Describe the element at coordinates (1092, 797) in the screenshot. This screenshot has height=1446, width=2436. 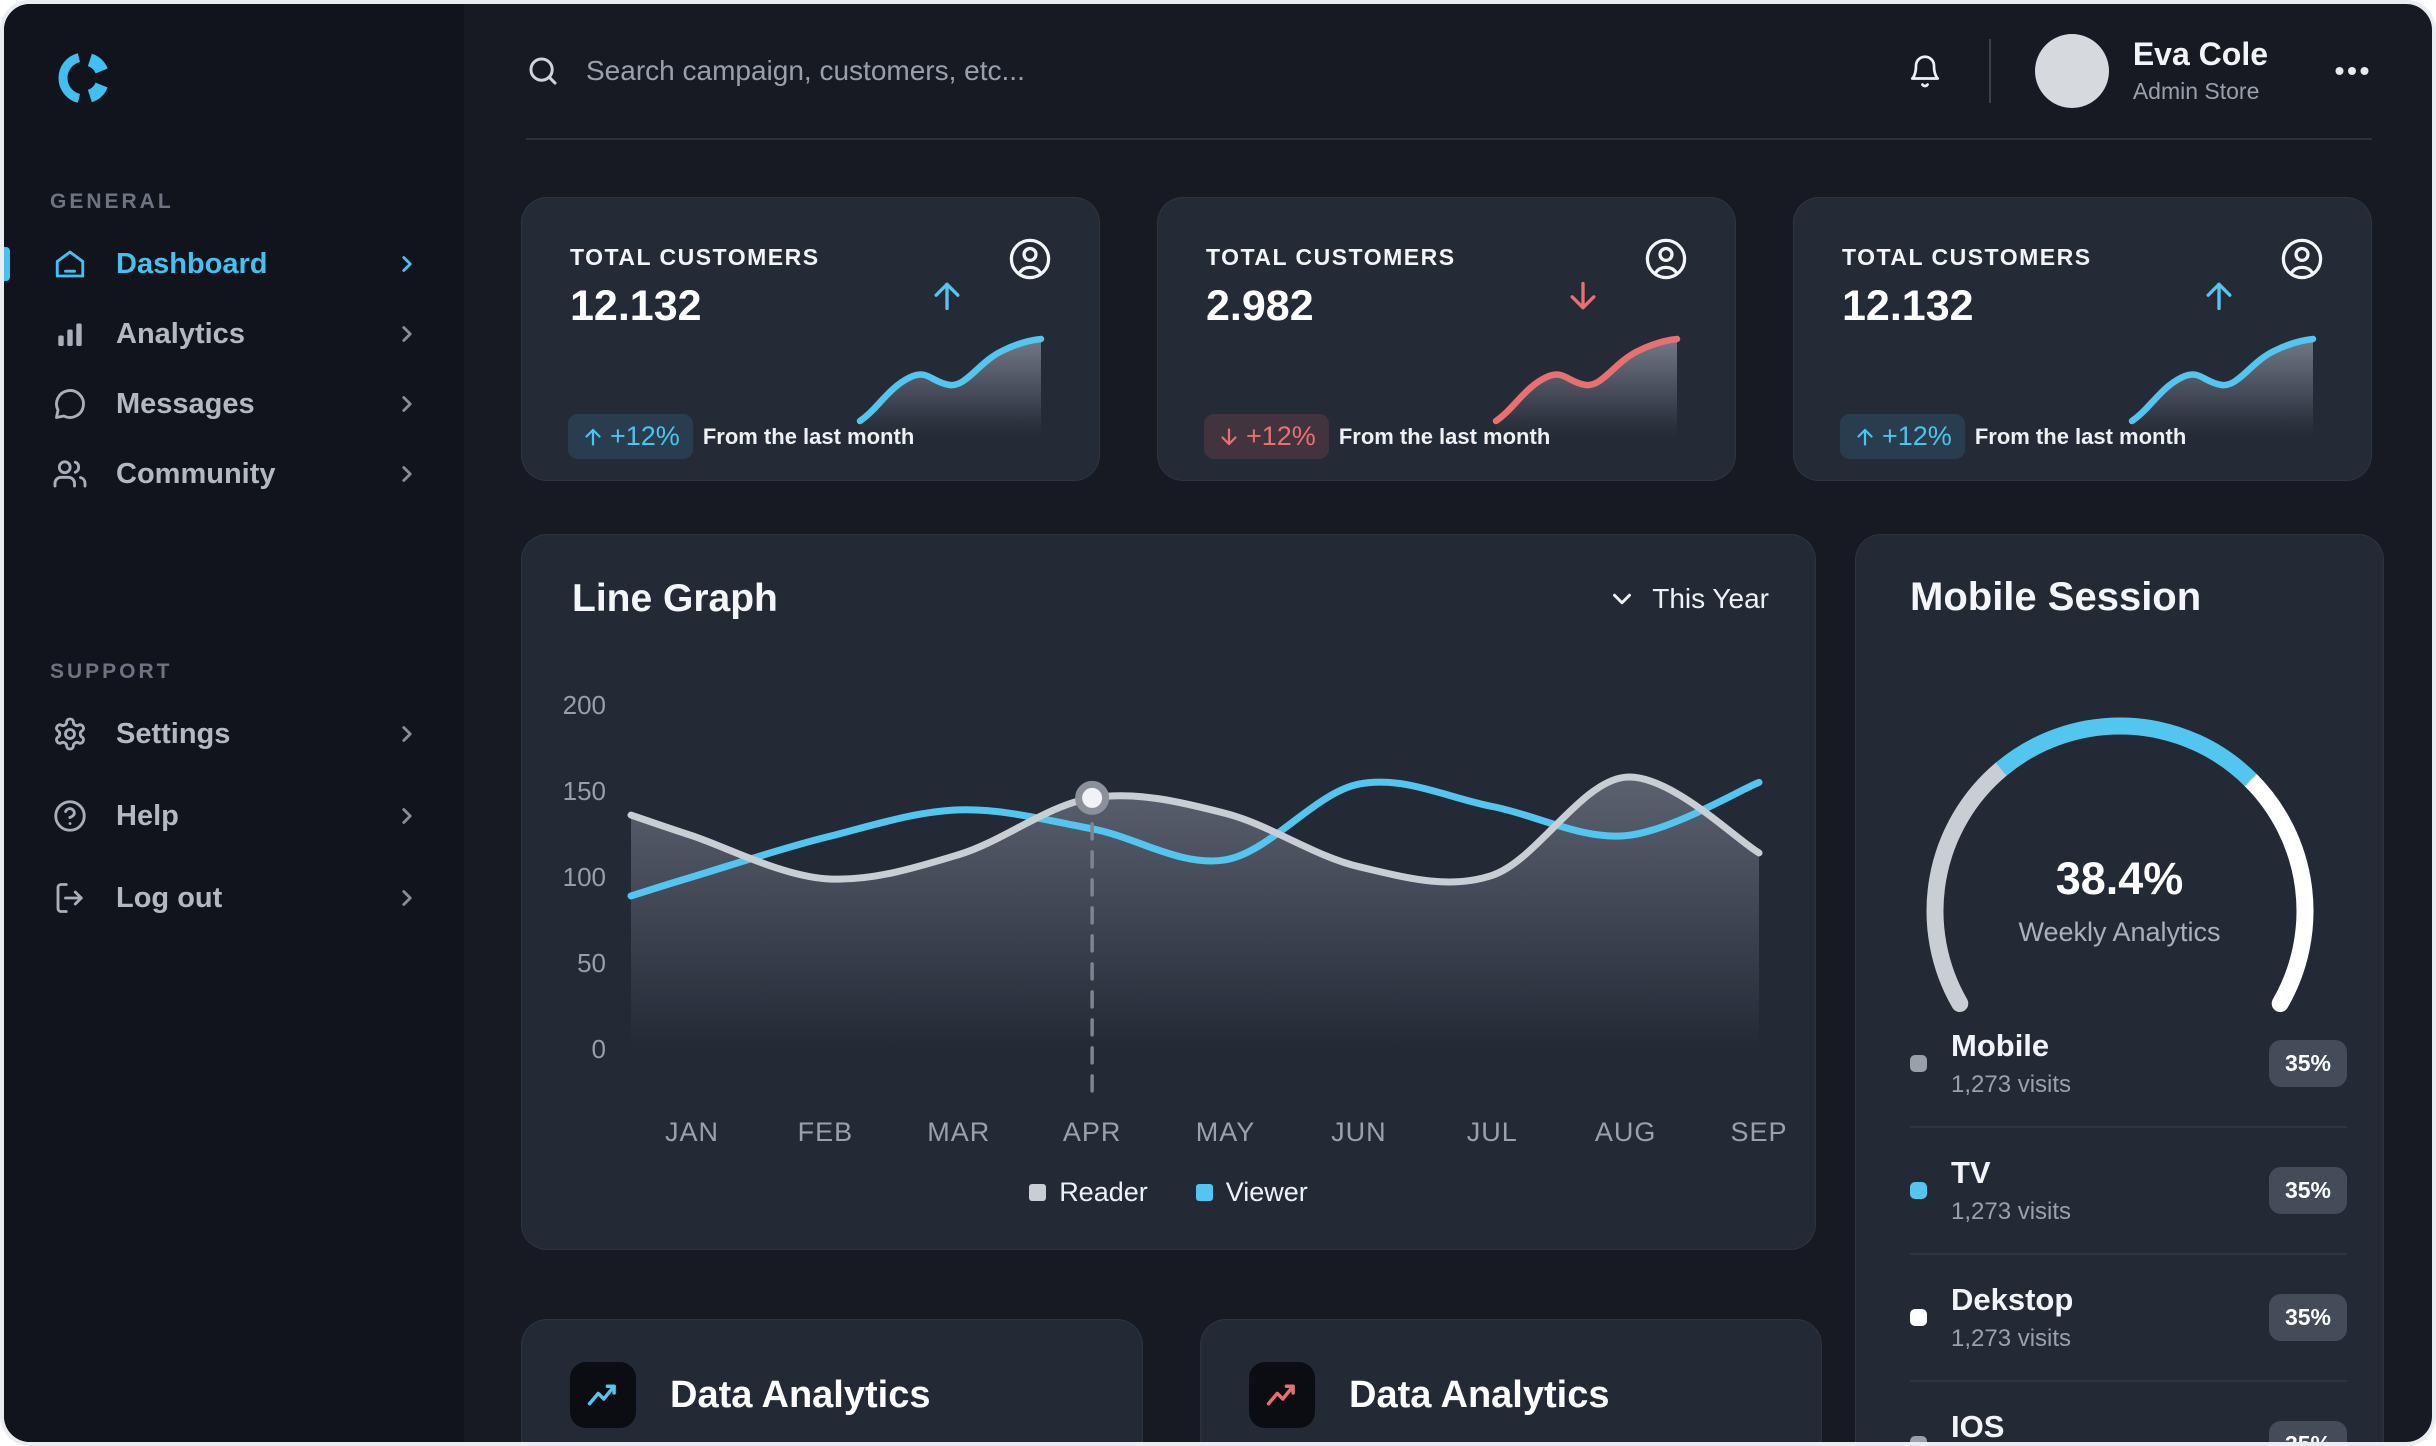
I see `chart-marker` at that location.